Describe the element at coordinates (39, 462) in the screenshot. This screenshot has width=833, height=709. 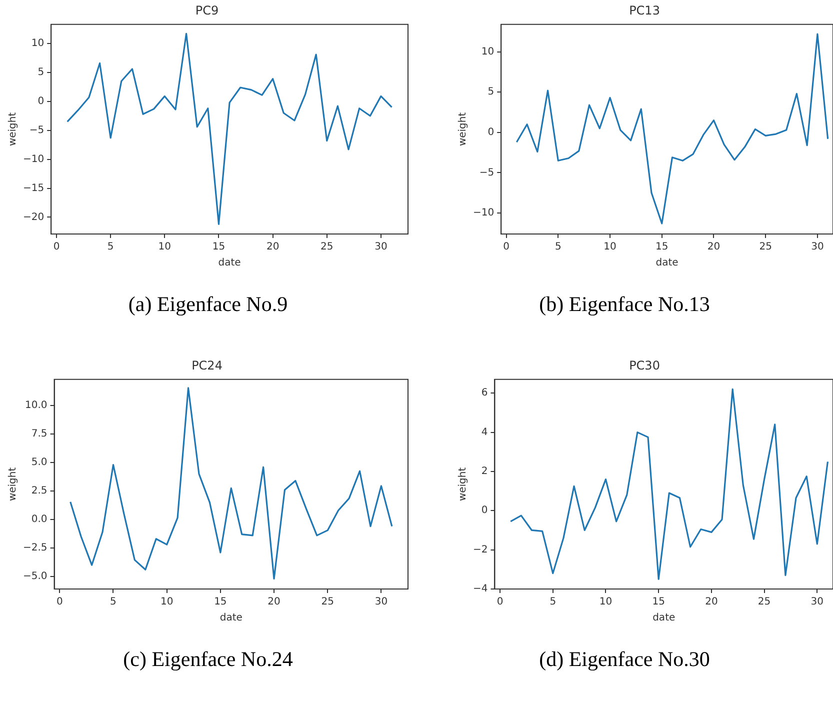
I see `y-tick-label: 5.0` at that location.